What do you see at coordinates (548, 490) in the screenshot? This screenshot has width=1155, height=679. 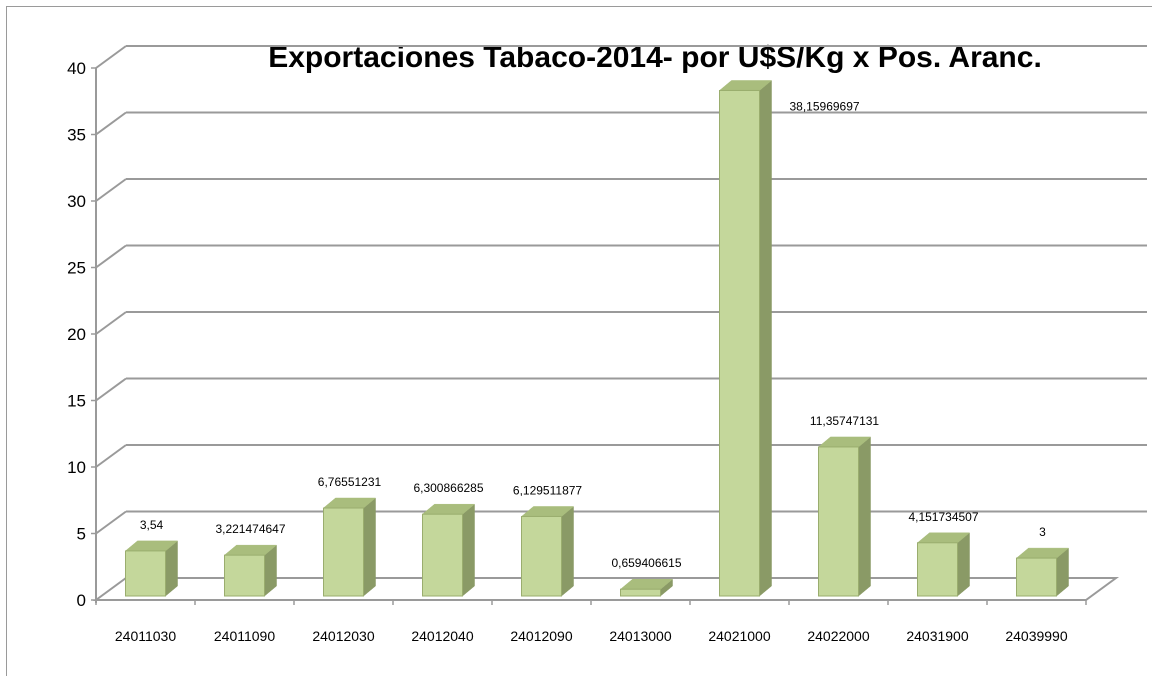 I see `data-label: 6,129511877` at bounding box center [548, 490].